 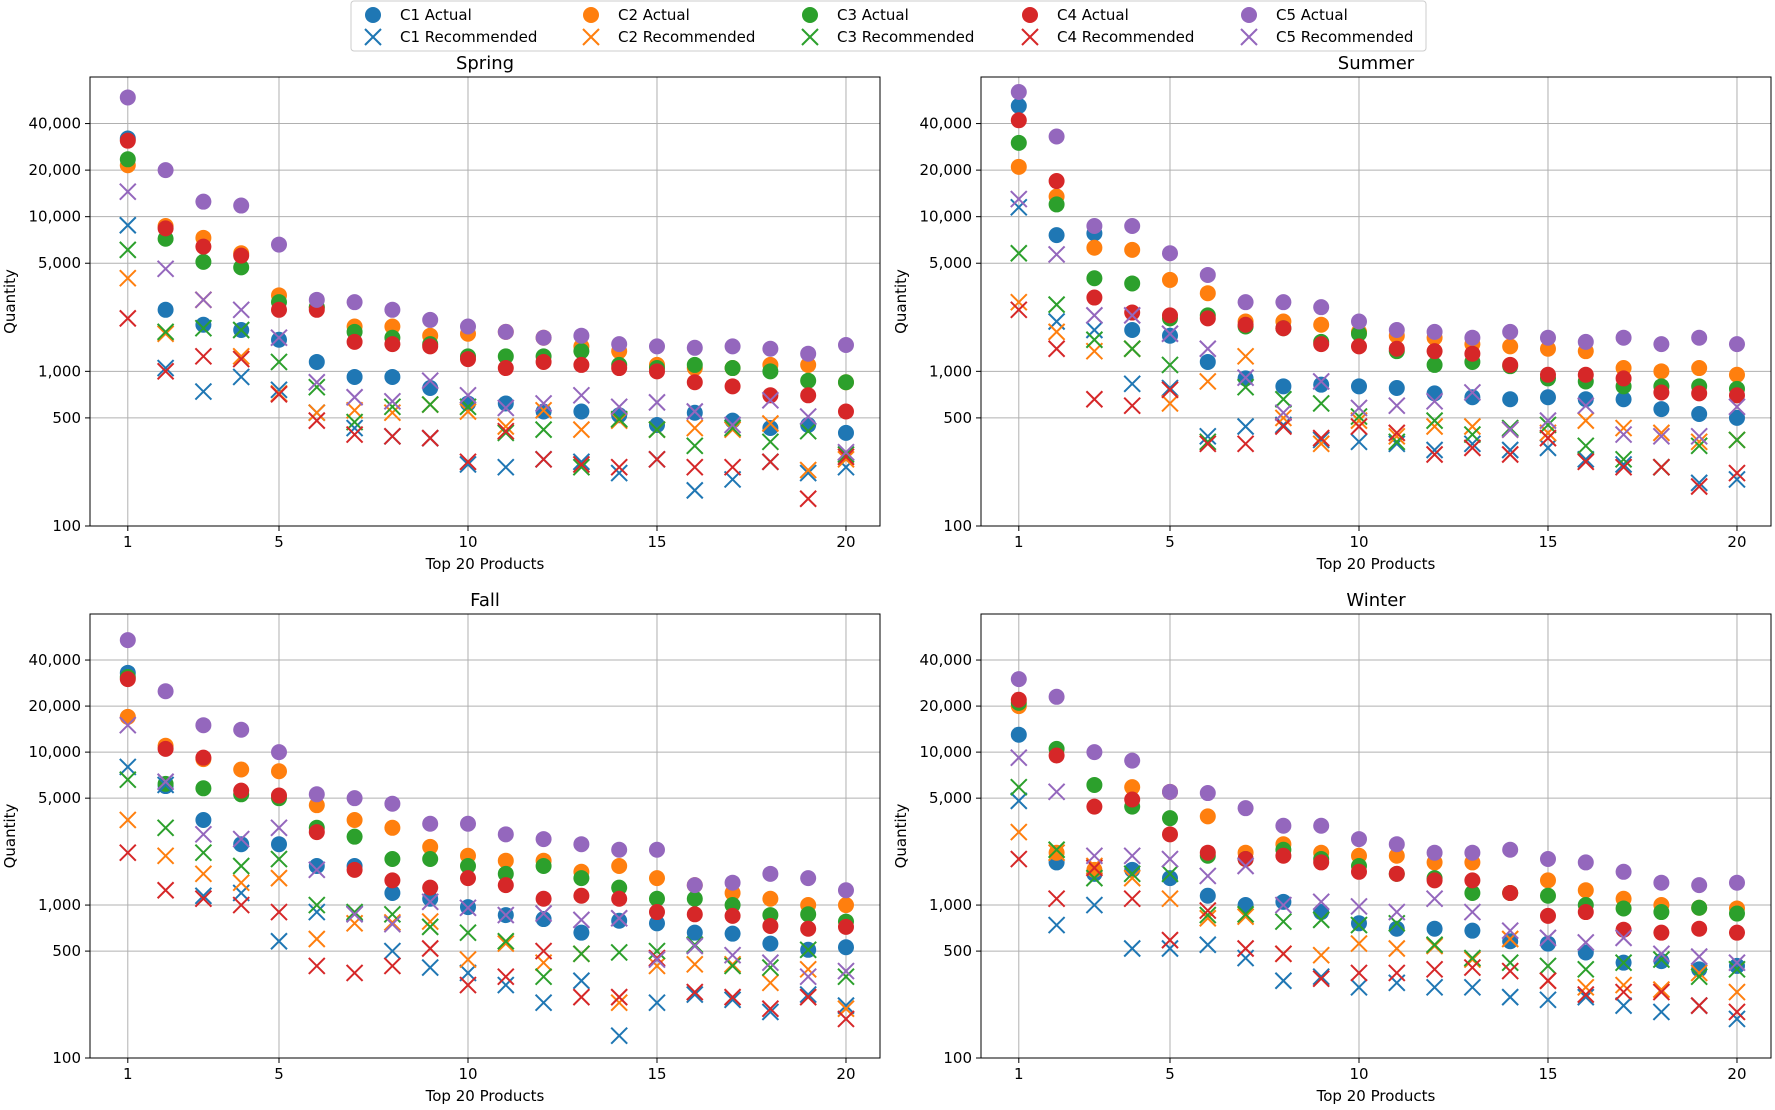 I want to click on x-tick-label: 20, so click(x=1736, y=542).